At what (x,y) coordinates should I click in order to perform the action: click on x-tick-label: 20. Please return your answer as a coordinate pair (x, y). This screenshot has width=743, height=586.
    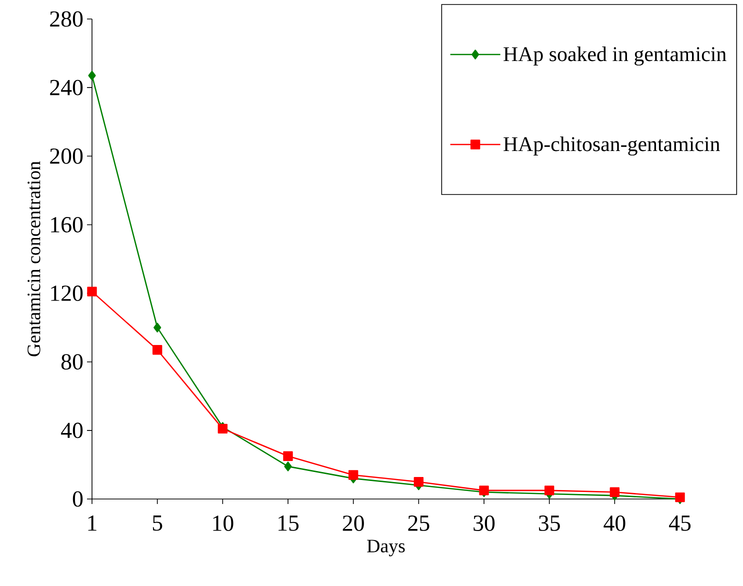
    Looking at the image, I should click on (353, 523).